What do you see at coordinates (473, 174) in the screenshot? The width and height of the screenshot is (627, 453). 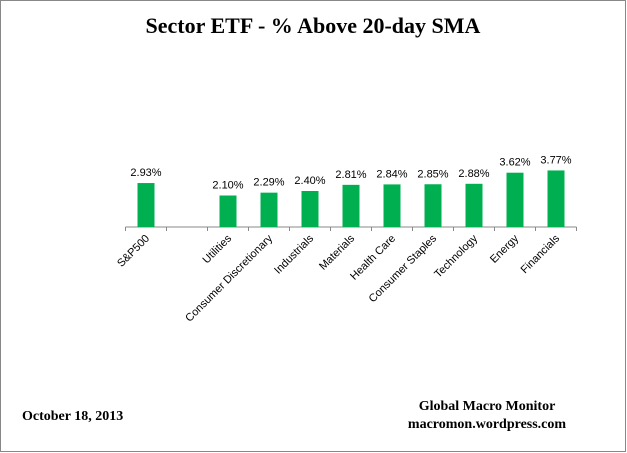 I see `value-label: 2.88%` at bounding box center [473, 174].